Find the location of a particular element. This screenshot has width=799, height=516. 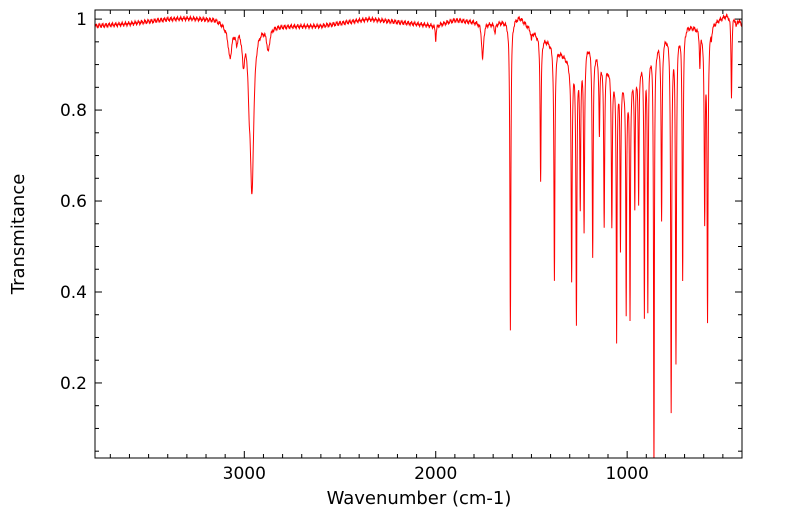

x-tick-label: 2000 is located at coordinates (435, 474).